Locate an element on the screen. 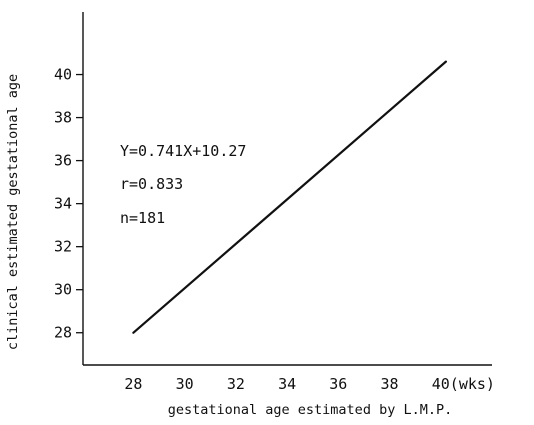 This screenshot has height=425, width=534. y-axis-title: clinical estimated gestational age is located at coordinates (13, 212).